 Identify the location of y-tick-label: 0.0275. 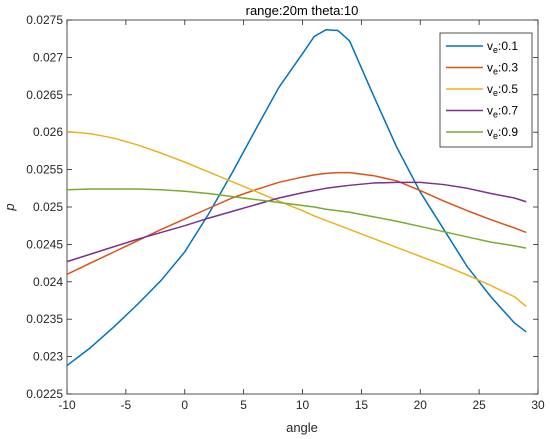
(44, 20).